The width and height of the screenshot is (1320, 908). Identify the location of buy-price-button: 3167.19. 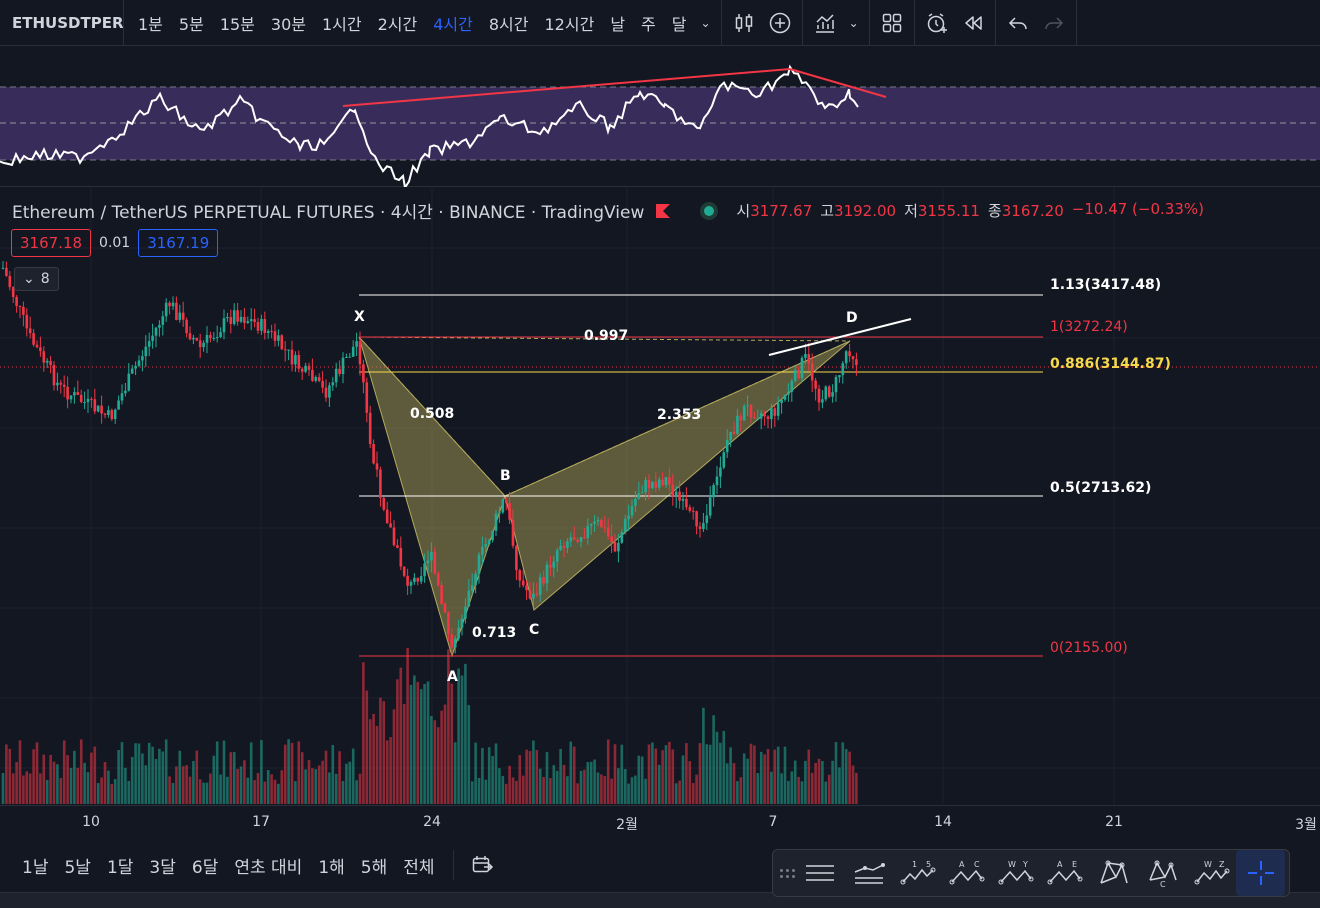
(178, 243).